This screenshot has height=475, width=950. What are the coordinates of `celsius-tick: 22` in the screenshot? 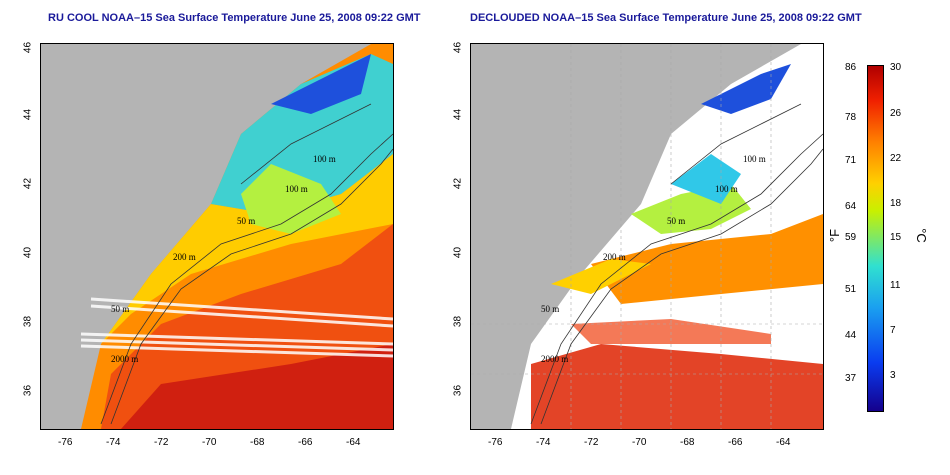 It's located at (896, 158).